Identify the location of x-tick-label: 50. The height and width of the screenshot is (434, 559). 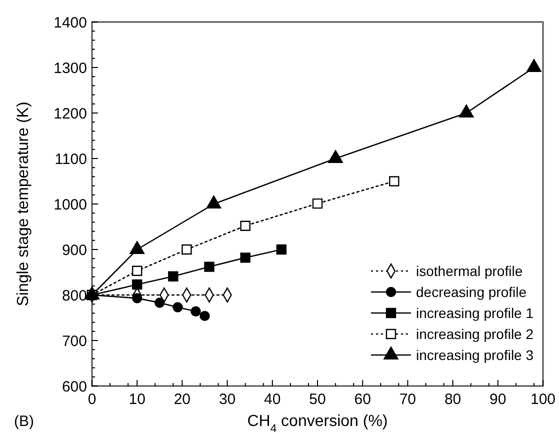
(317, 399).